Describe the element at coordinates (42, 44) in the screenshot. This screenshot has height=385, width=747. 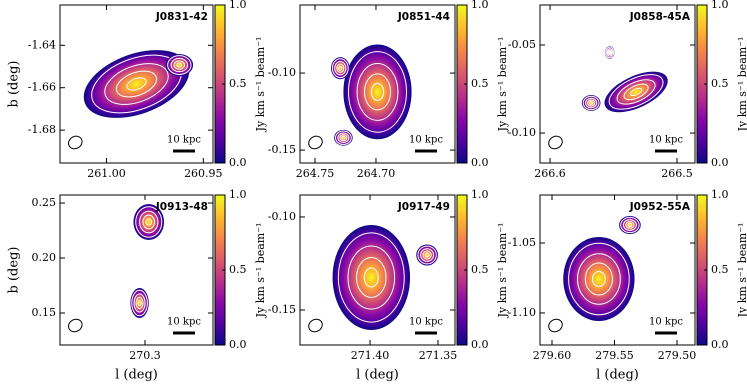
I see `y-tick-label: -1.64` at that location.